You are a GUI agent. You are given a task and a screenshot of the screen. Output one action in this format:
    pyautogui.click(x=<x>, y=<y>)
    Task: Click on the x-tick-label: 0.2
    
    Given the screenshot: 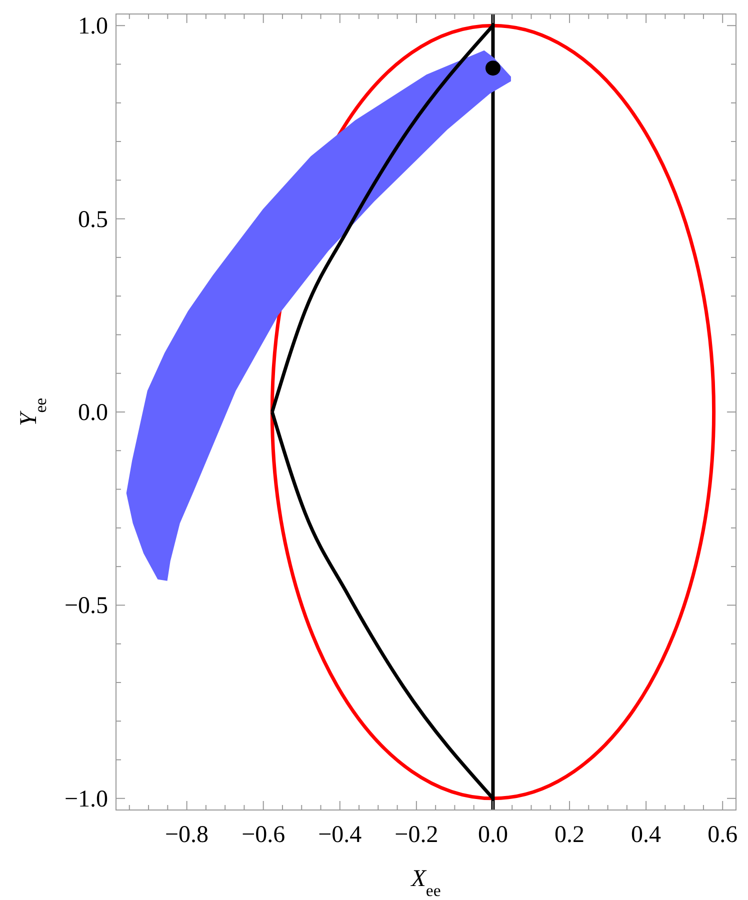 What is the action you would take?
    pyautogui.click(x=569, y=835)
    